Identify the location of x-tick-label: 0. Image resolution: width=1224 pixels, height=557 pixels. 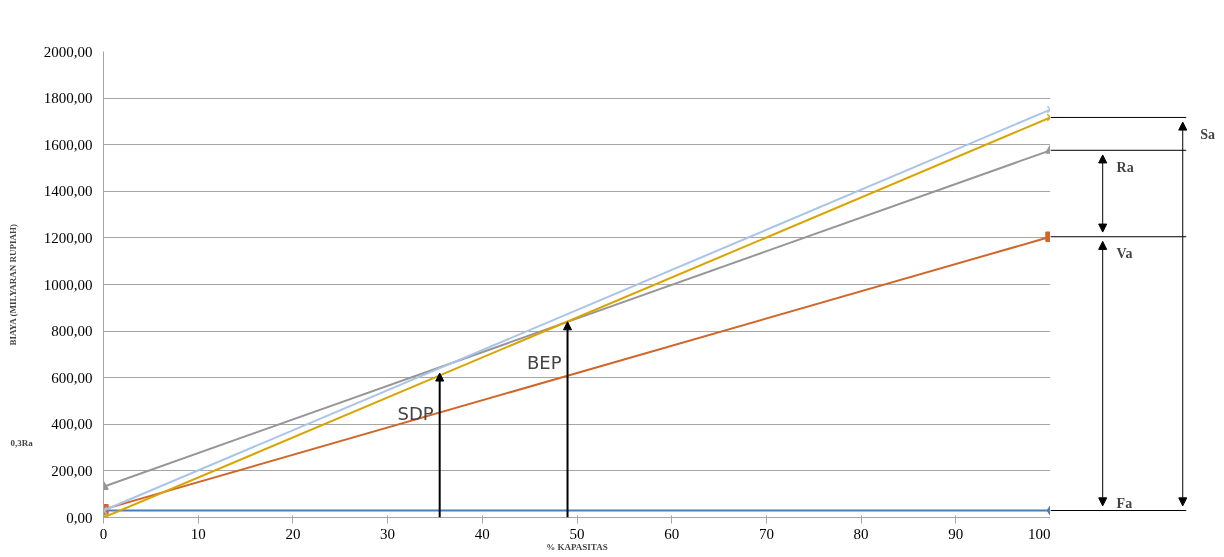
(103, 533).